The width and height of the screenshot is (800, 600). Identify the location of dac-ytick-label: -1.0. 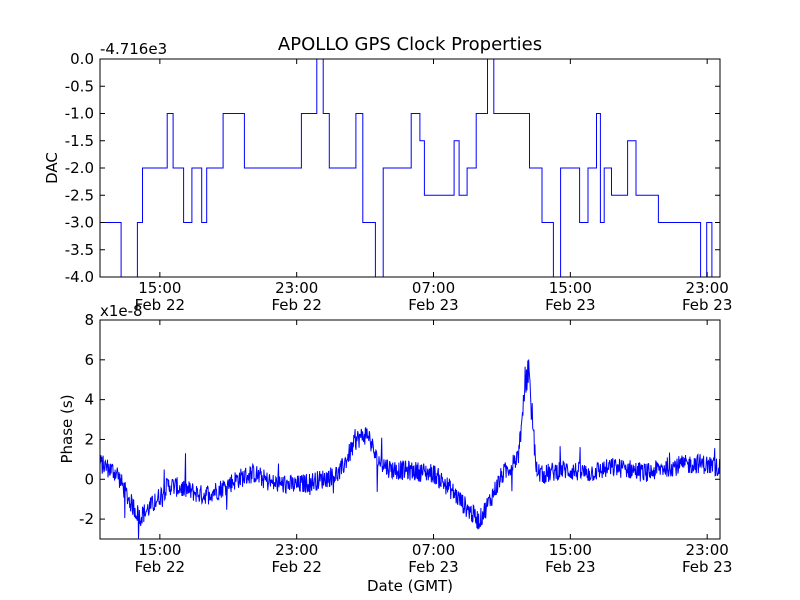
(79, 114).